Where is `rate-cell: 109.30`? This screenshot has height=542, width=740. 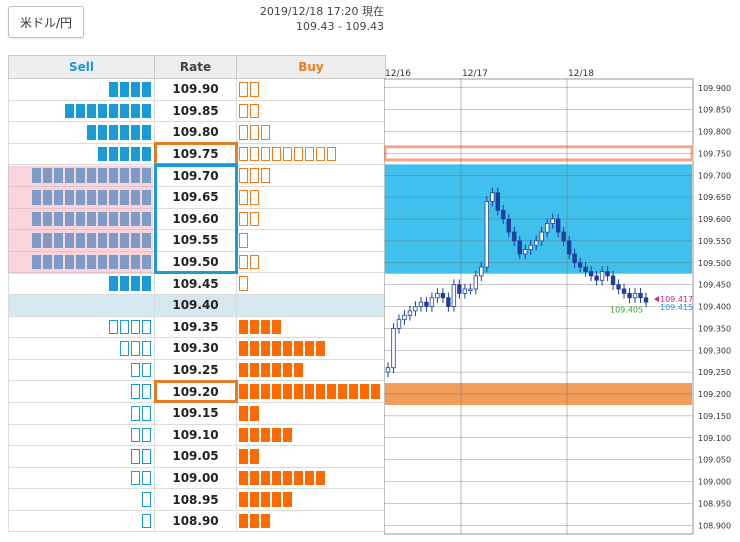
rate-cell: 109.30 is located at coordinates (195, 348).